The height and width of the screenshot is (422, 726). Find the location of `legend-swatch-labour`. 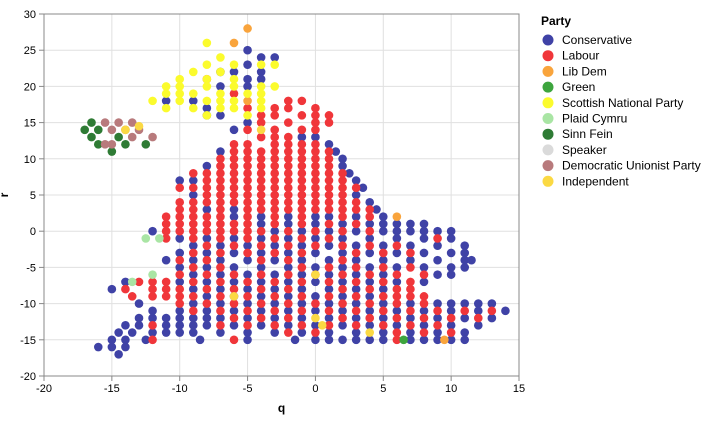

legend-swatch-labour is located at coordinates (548, 56).